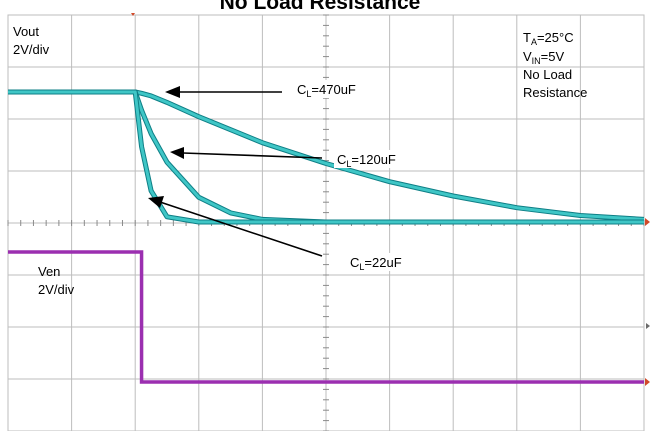  Describe the element at coordinates (56, 289) in the screenshot. I see `ven-scale-label: 2V/div` at that location.